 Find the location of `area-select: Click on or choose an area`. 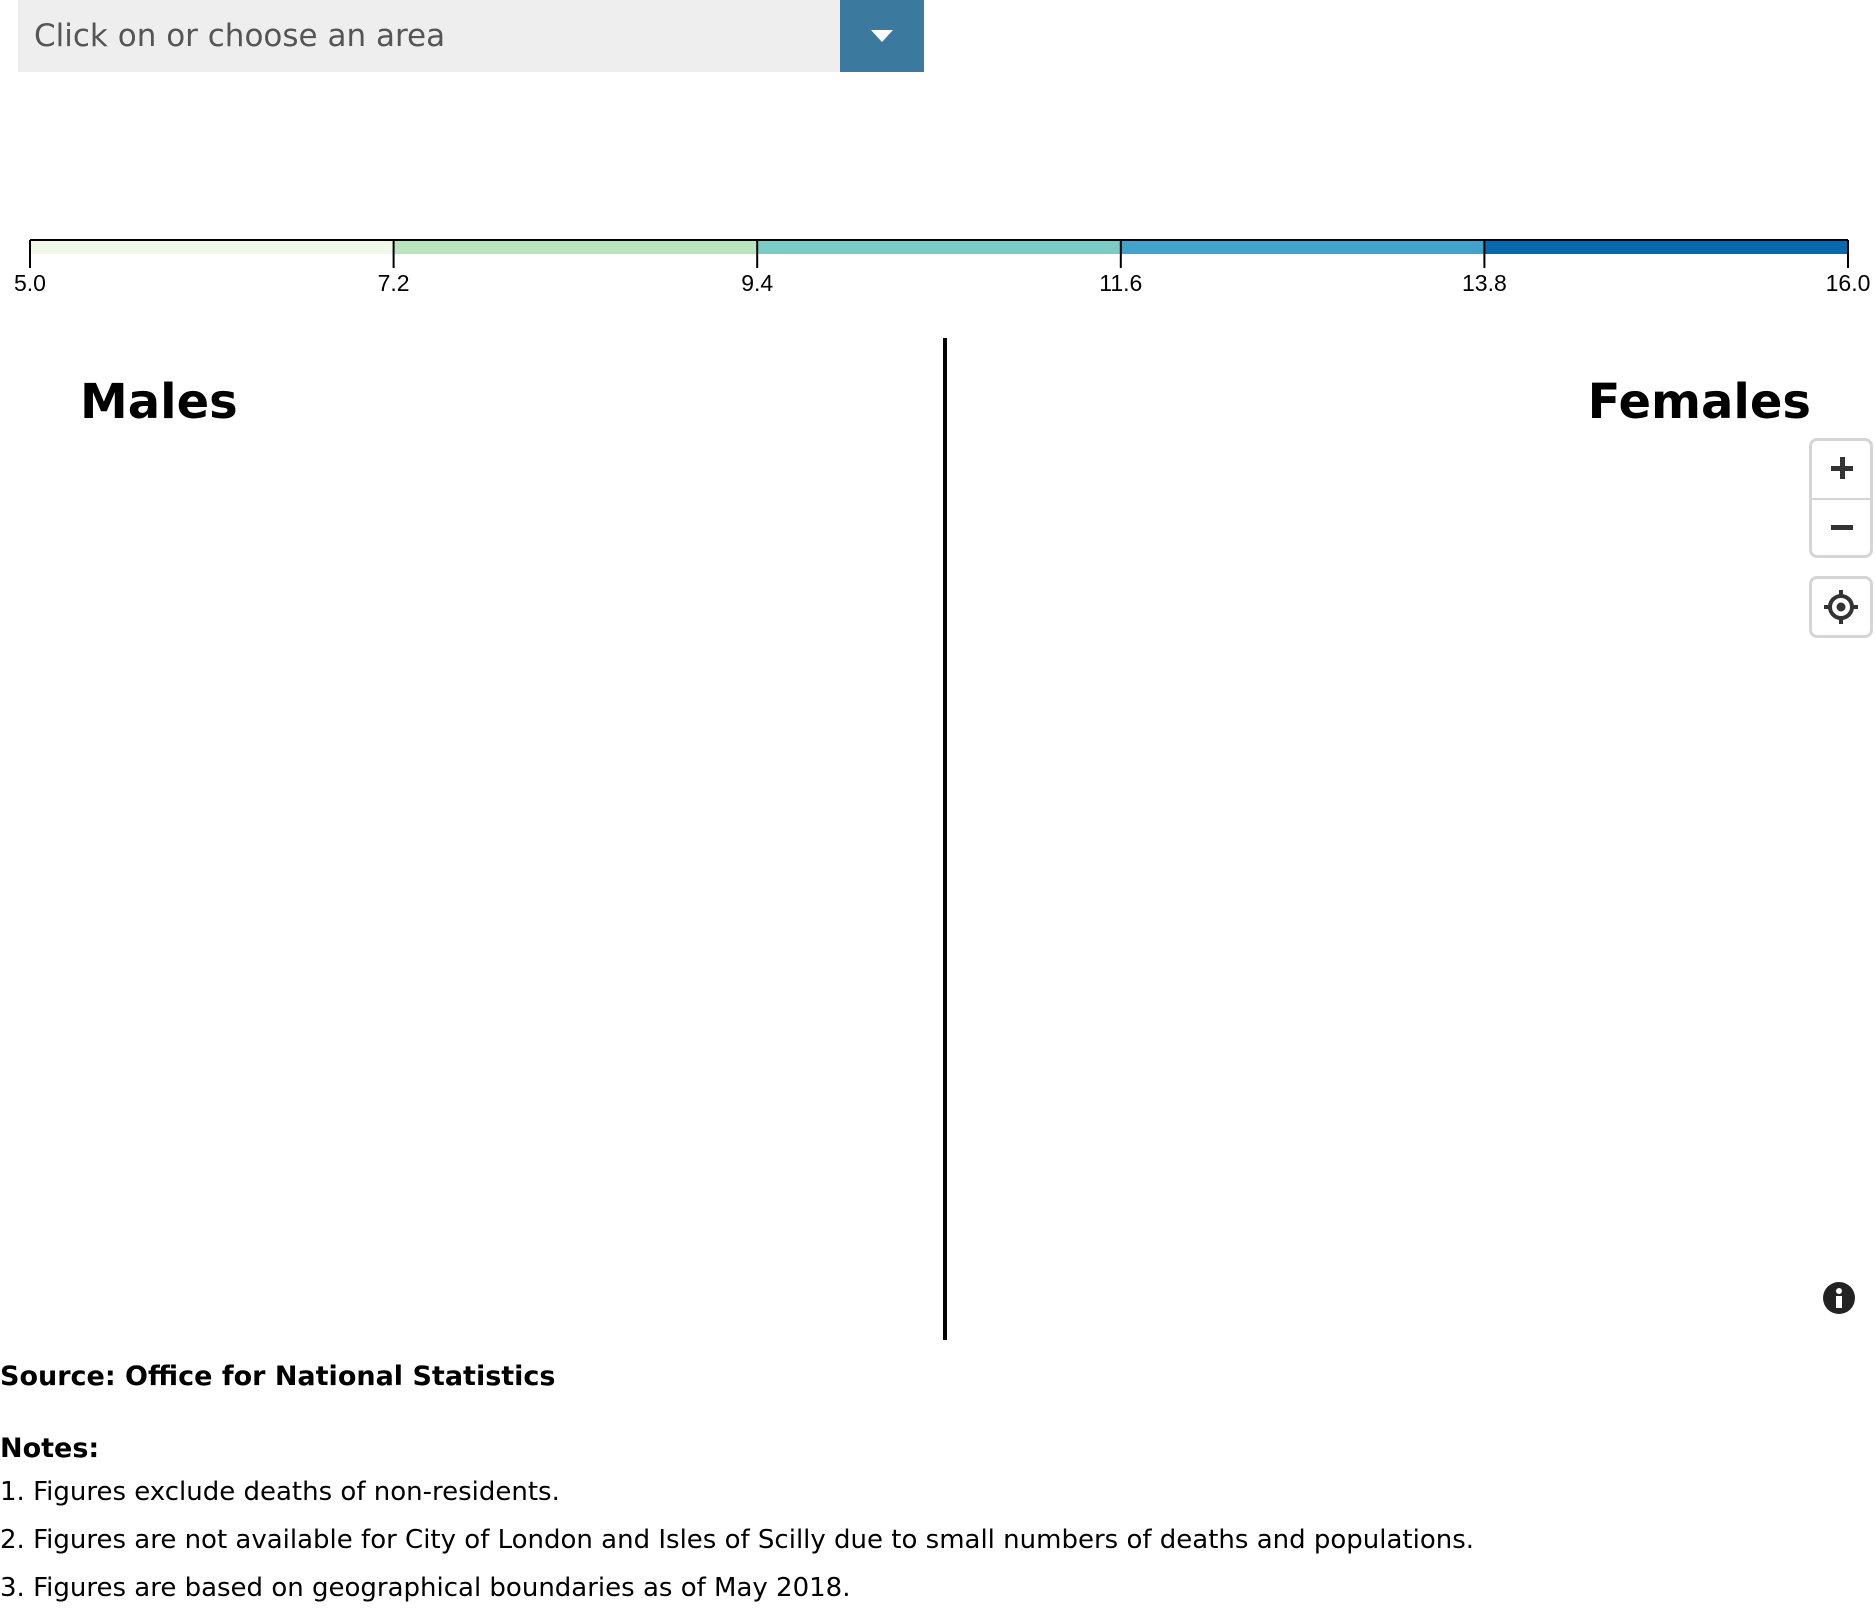

area-select: Click on or choose an area is located at coordinates (471, 36).